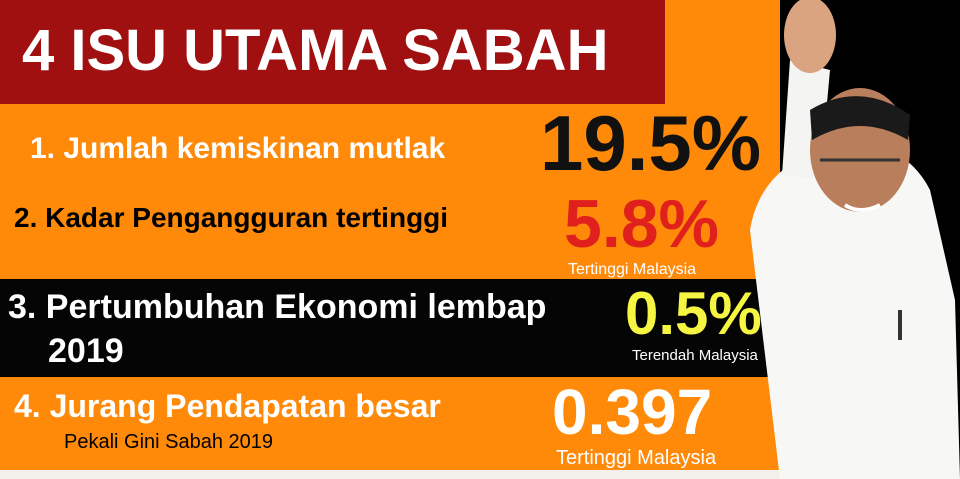  I want to click on issue-4-value: 0.397, so click(632, 412).